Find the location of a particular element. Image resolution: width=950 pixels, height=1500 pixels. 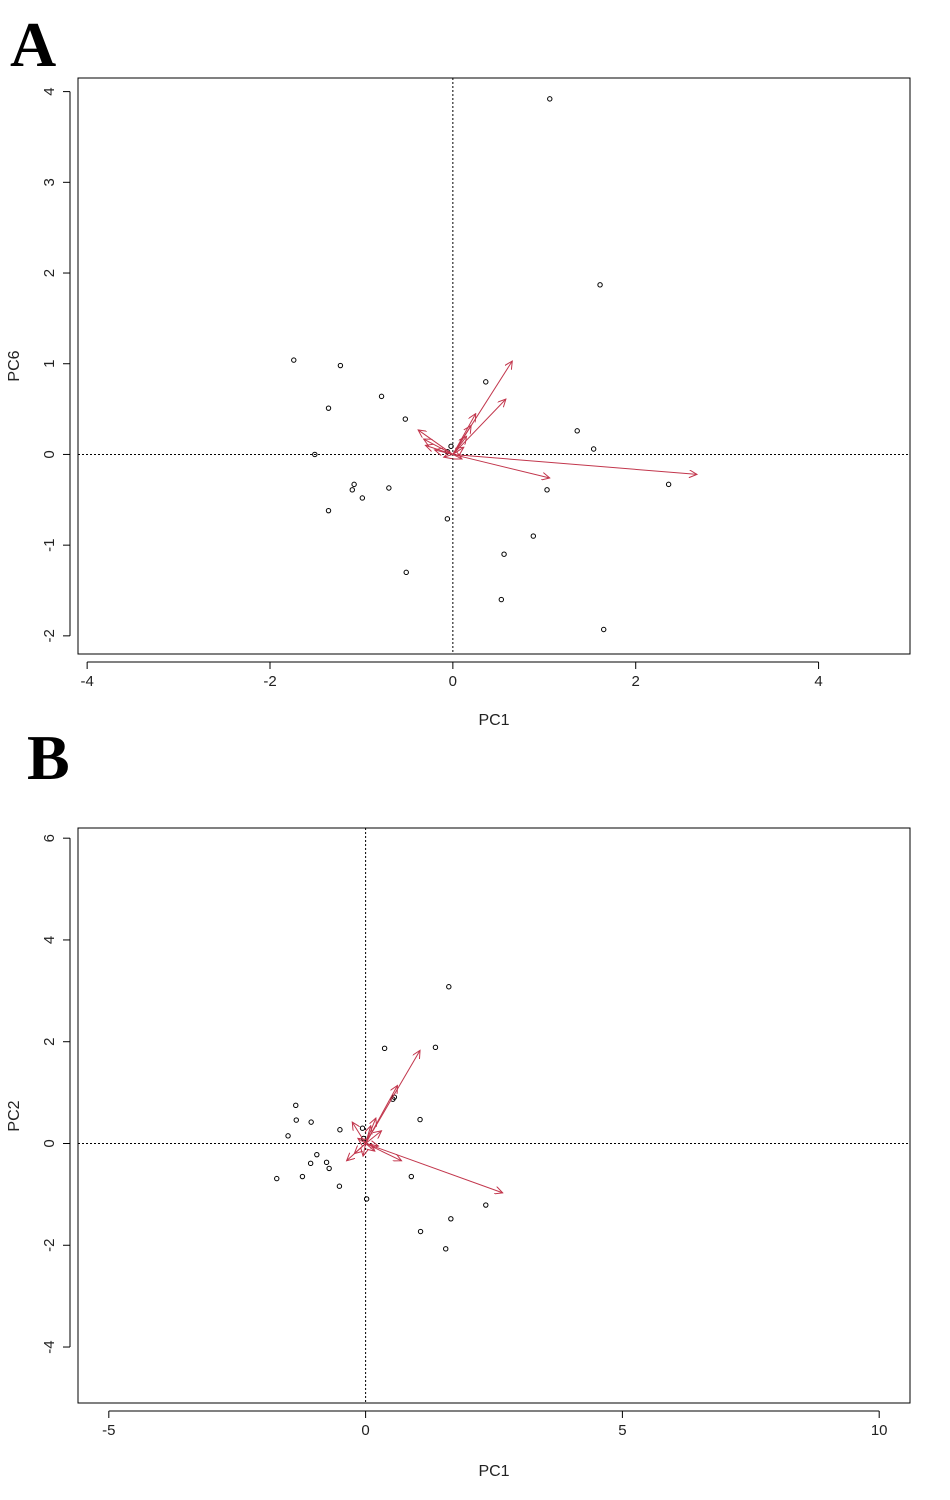

y-axis-title-b: PC2 is located at coordinates (14, 1115).